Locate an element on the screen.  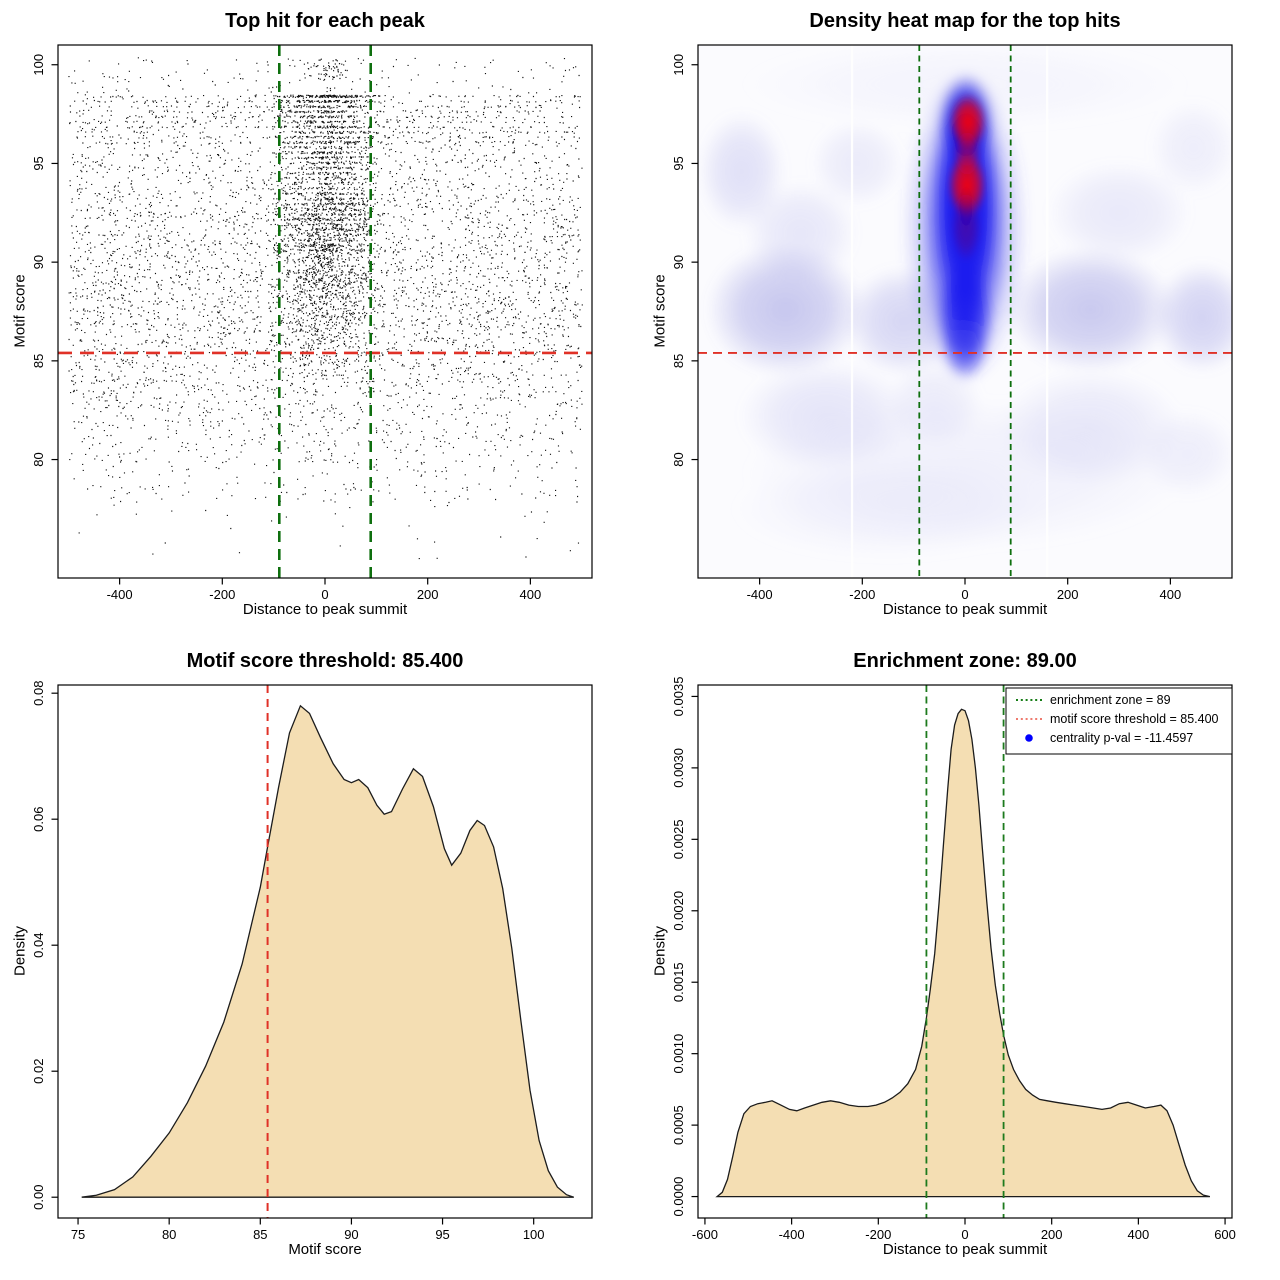
distance-density-xlabel: Distance to peak summit is located at coordinates (965, 1249).